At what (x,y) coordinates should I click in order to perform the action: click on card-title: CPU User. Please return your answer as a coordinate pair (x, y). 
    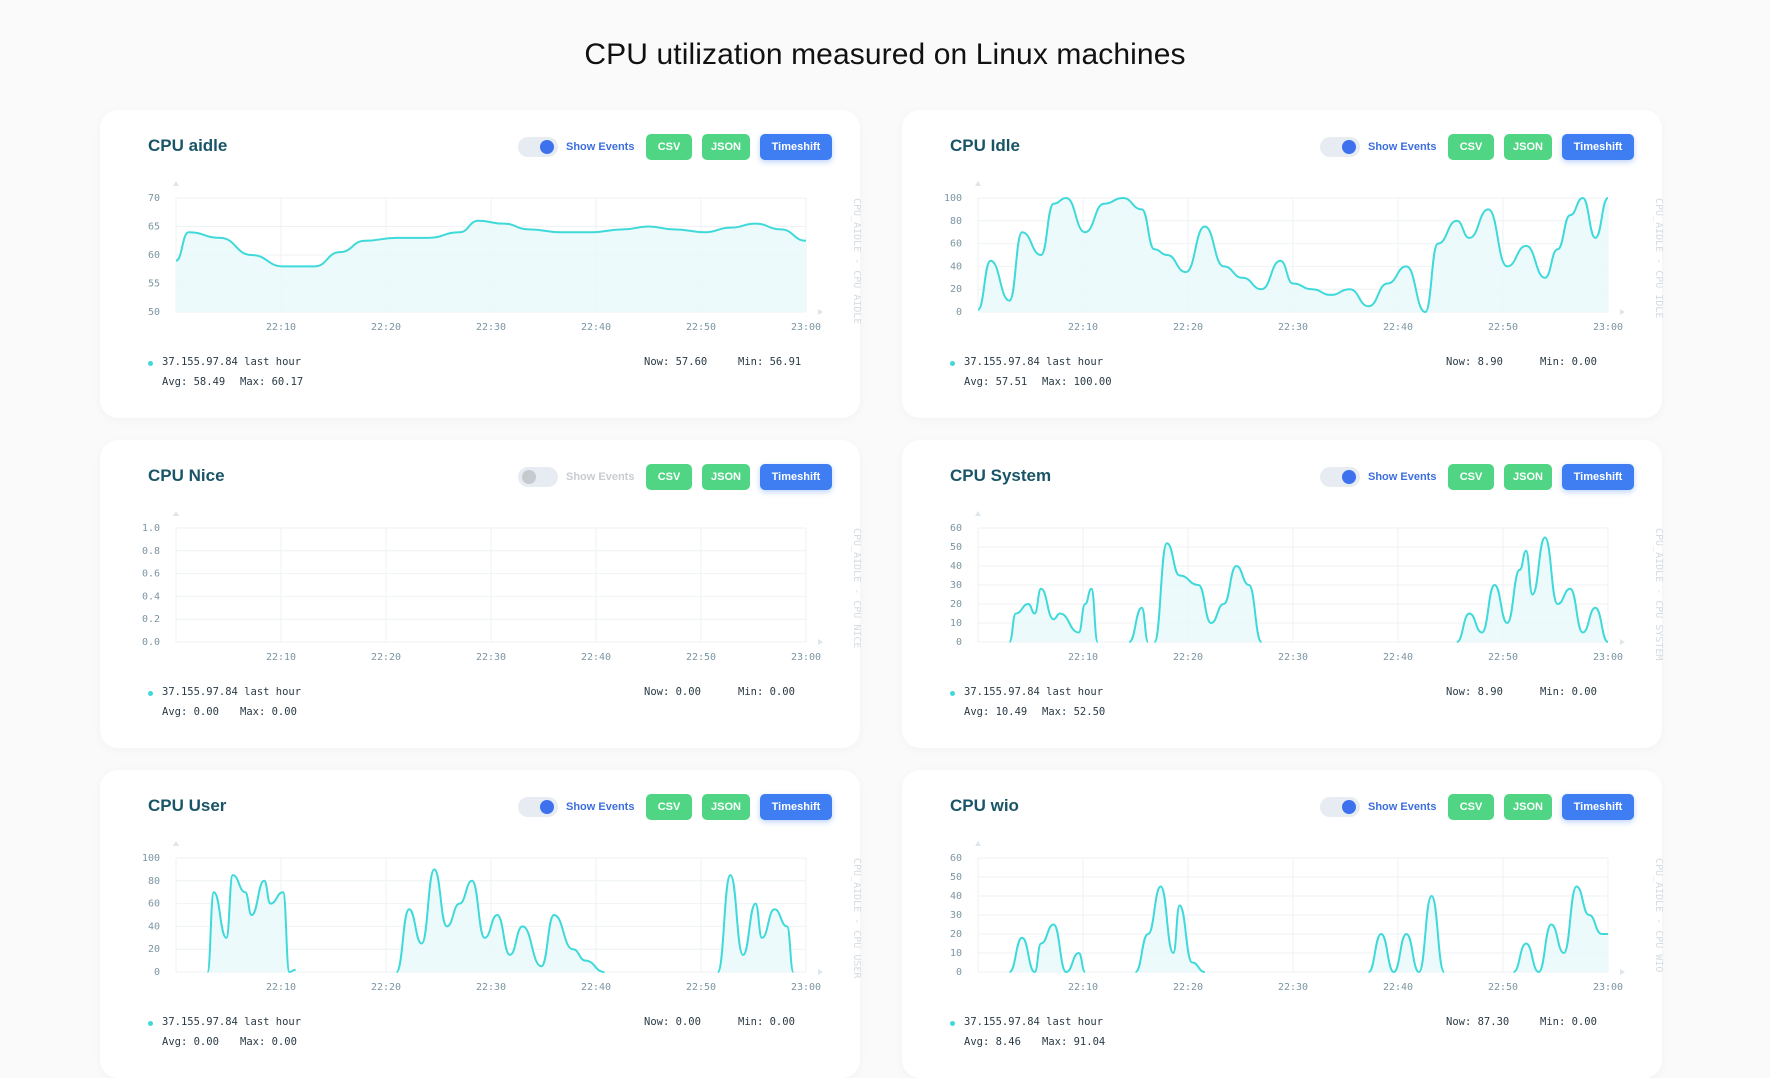
    Looking at the image, I should click on (187, 805).